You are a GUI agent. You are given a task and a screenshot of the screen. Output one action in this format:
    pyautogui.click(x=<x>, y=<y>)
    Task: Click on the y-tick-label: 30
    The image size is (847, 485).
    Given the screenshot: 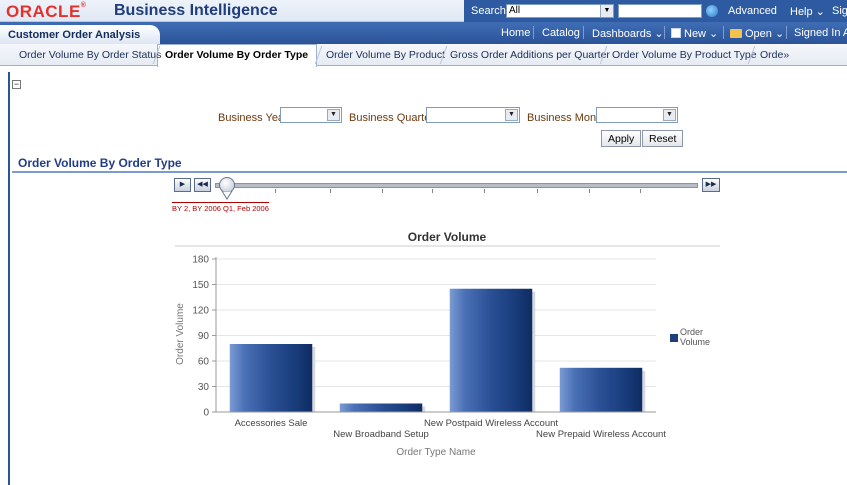 What is the action you would take?
    pyautogui.click(x=204, y=387)
    